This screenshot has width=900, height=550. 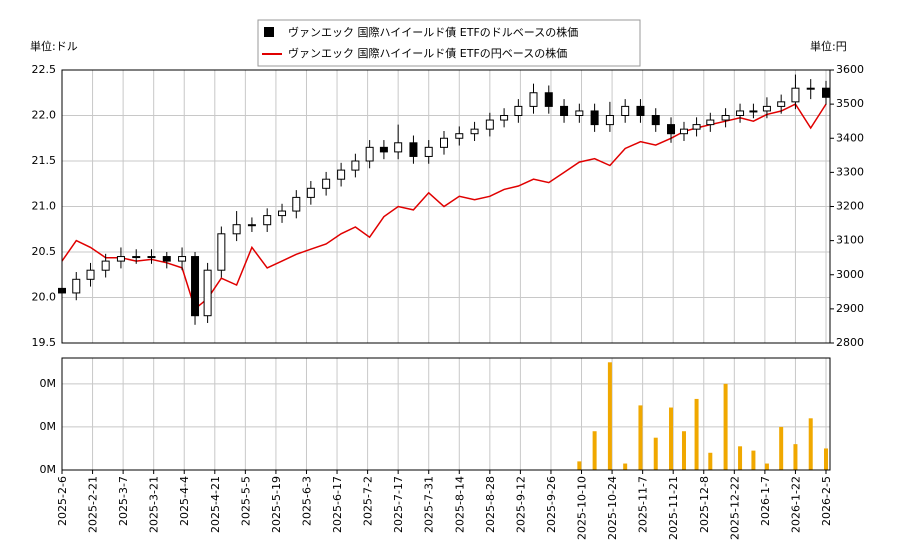 I want to click on y-tick-label: 21.0, so click(x=44, y=206).